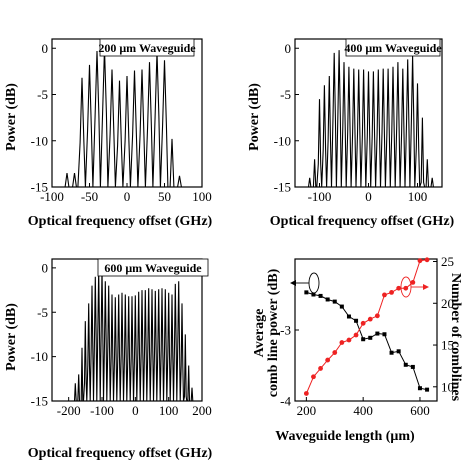 The image size is (474, 474). I want to click on y-axis-label-200um: Power (dB), so click(11, 117).